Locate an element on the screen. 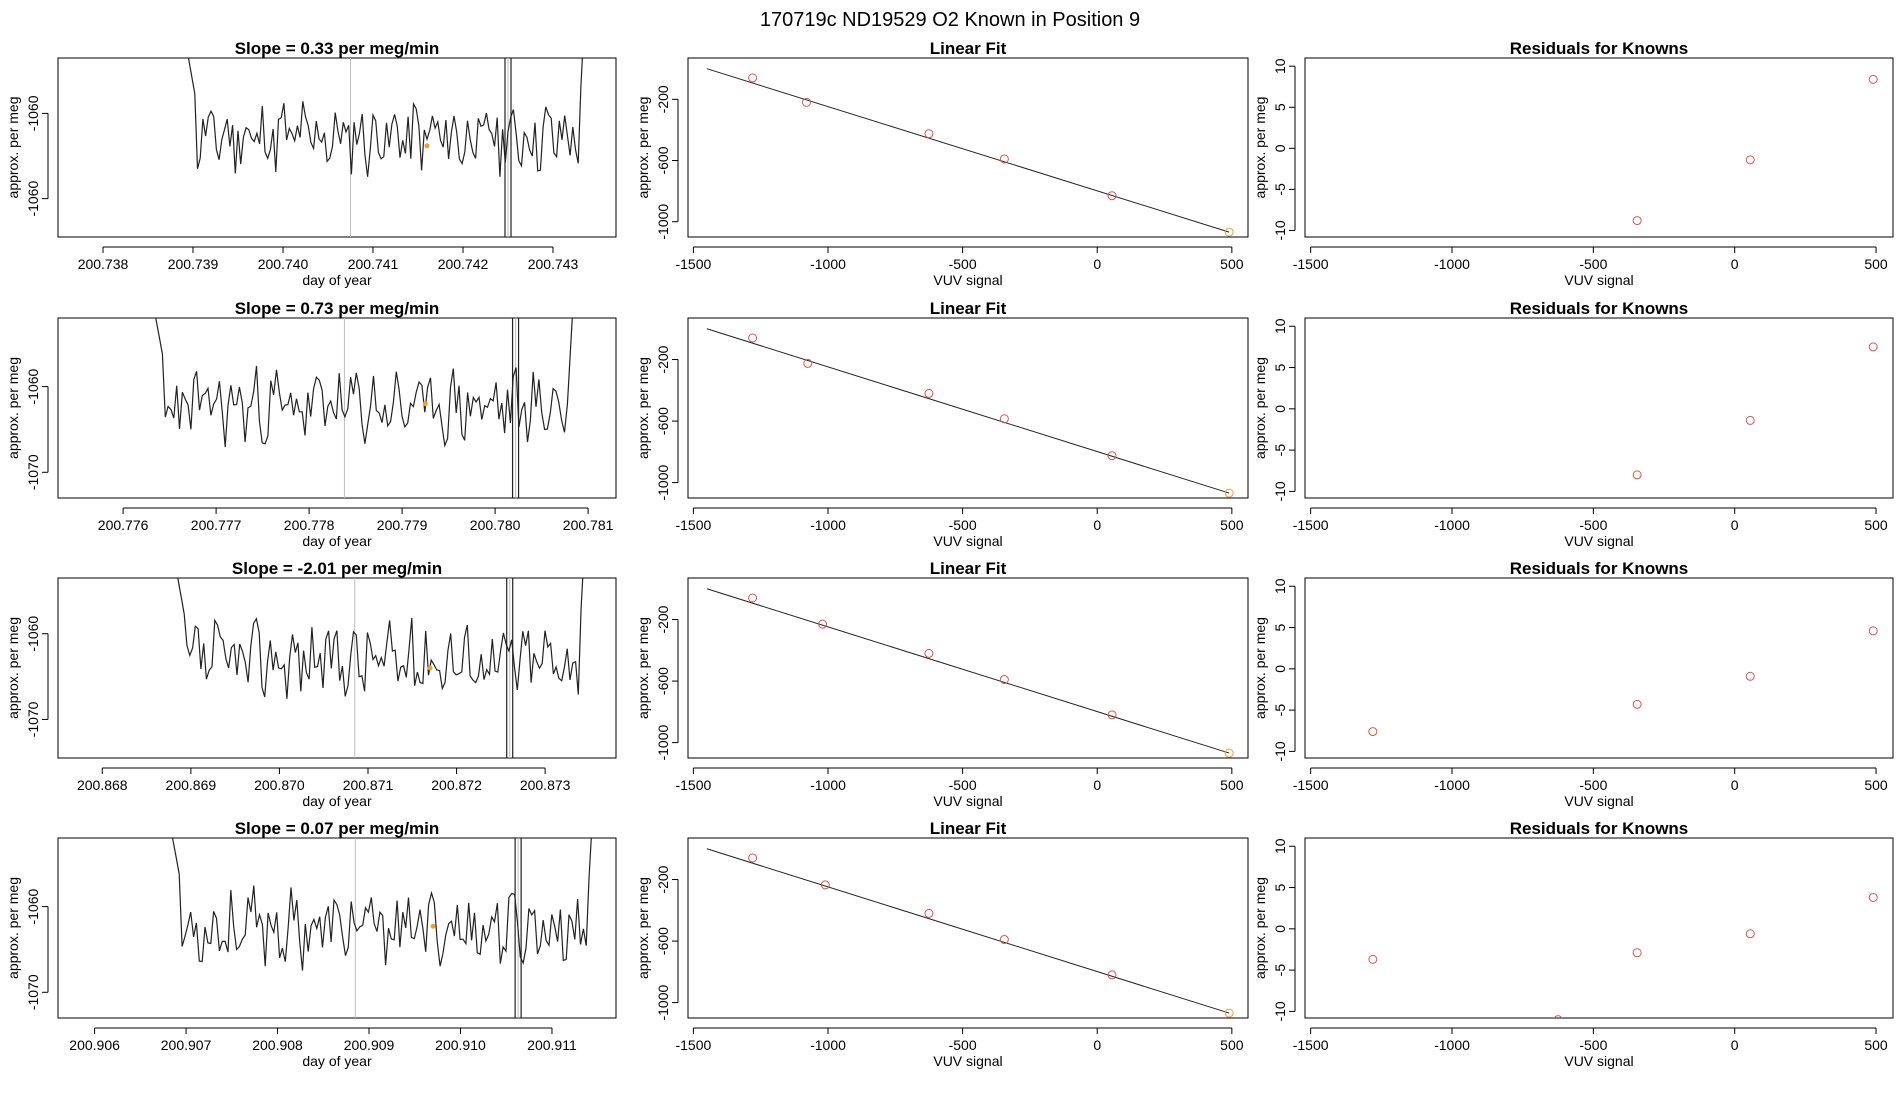 The width and height of the screenshot is (1900, 1100). x-tick-label: 200.776 is located at coordinates (123, 525).